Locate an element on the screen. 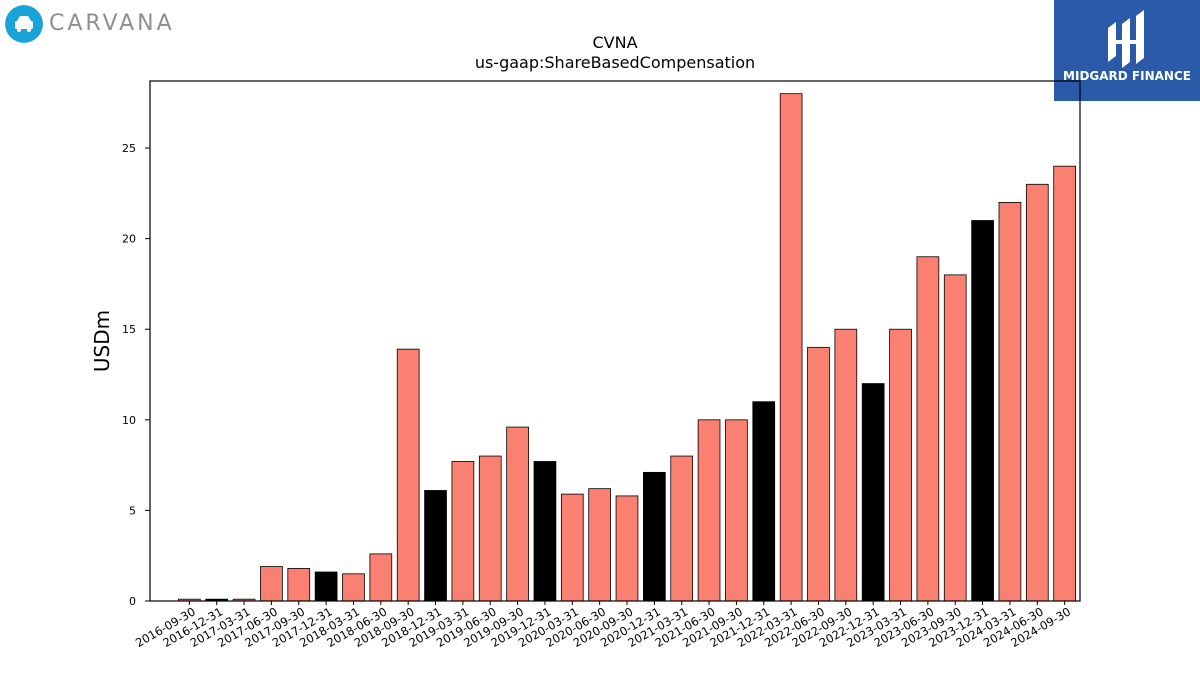 The image size is (1200, 675). carvana-wordmark: CARVANA is located at coordinates (112, 23).